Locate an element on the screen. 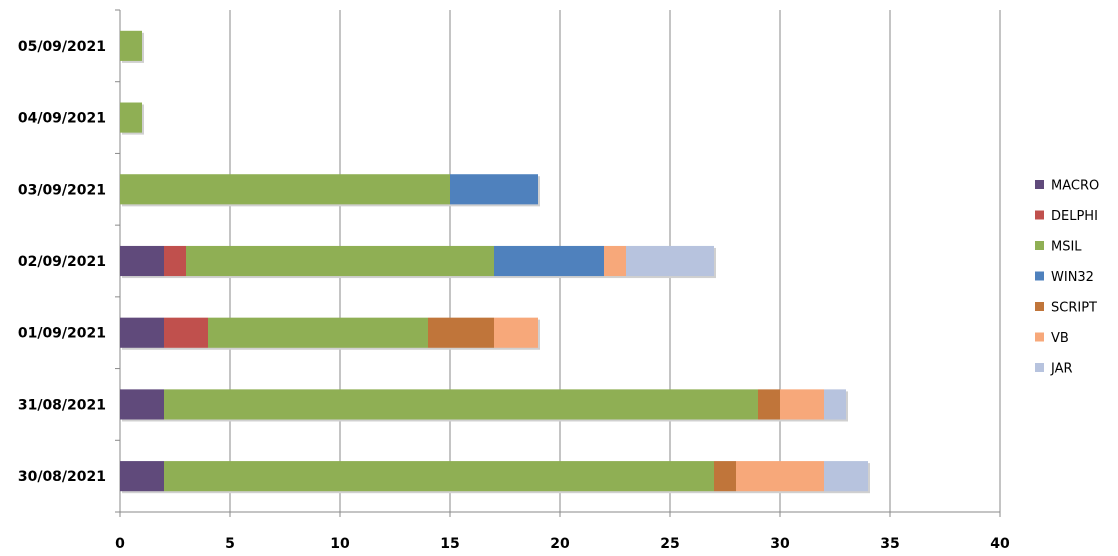 This screenshot has height=556, width=1118. x-tick-label: 5 is located at coordinates (230, 544).